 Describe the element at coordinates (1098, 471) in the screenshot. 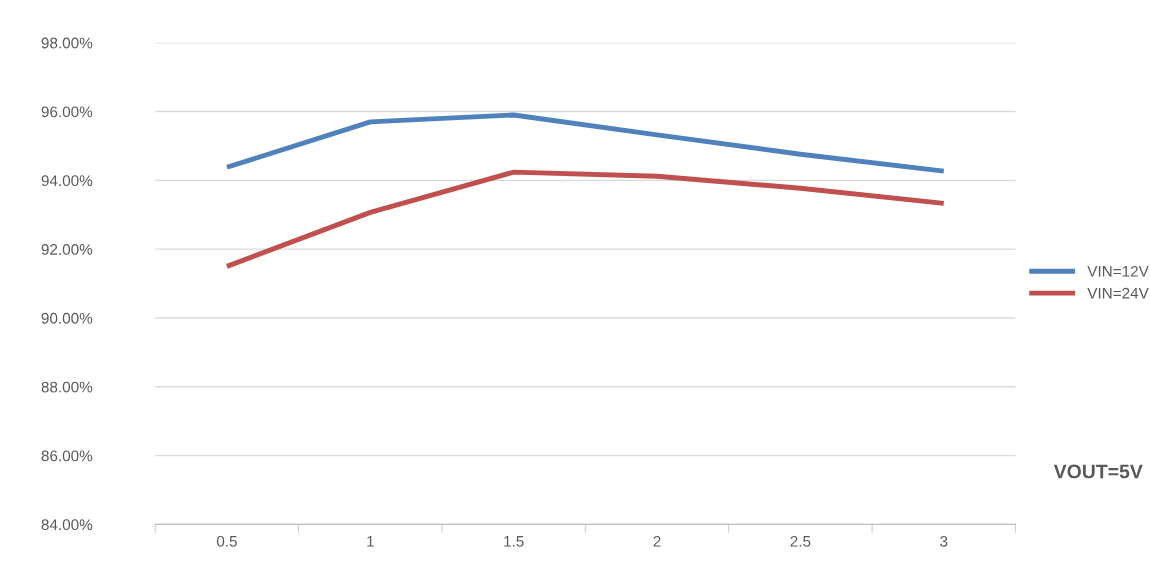

I see `text: VOUT=5V` at that location.